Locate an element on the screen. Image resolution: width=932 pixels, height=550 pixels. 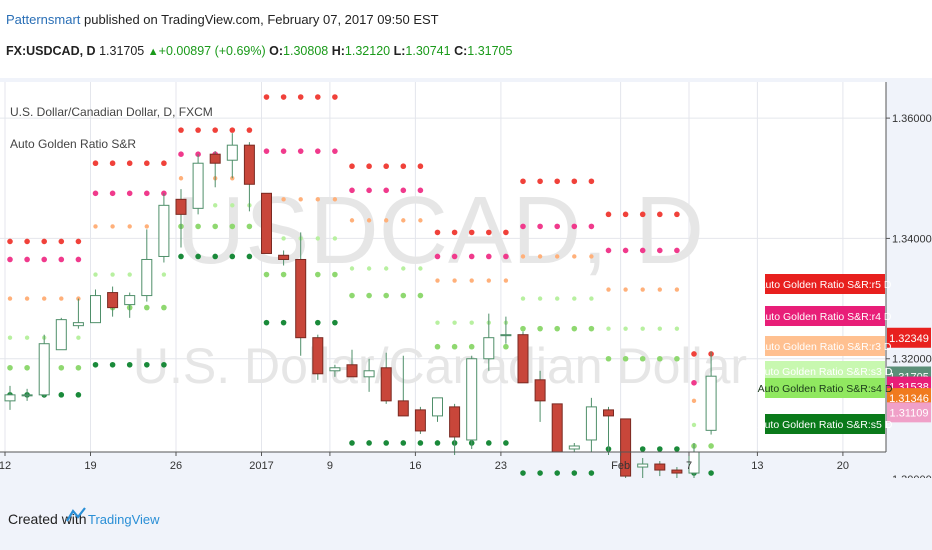
footer: Created with TradingView is located at coordinates (466, 514).